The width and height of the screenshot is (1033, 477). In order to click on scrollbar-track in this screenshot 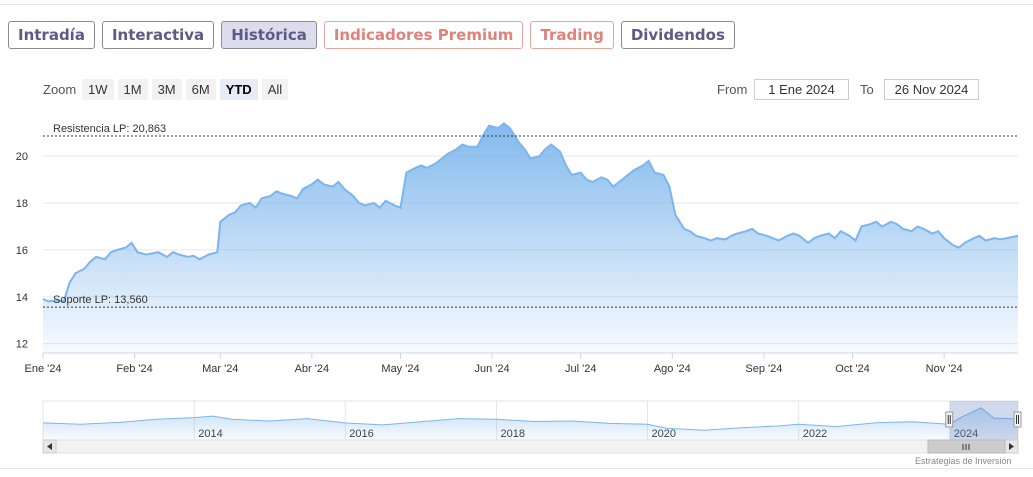, I will do `click(530, 446)`.